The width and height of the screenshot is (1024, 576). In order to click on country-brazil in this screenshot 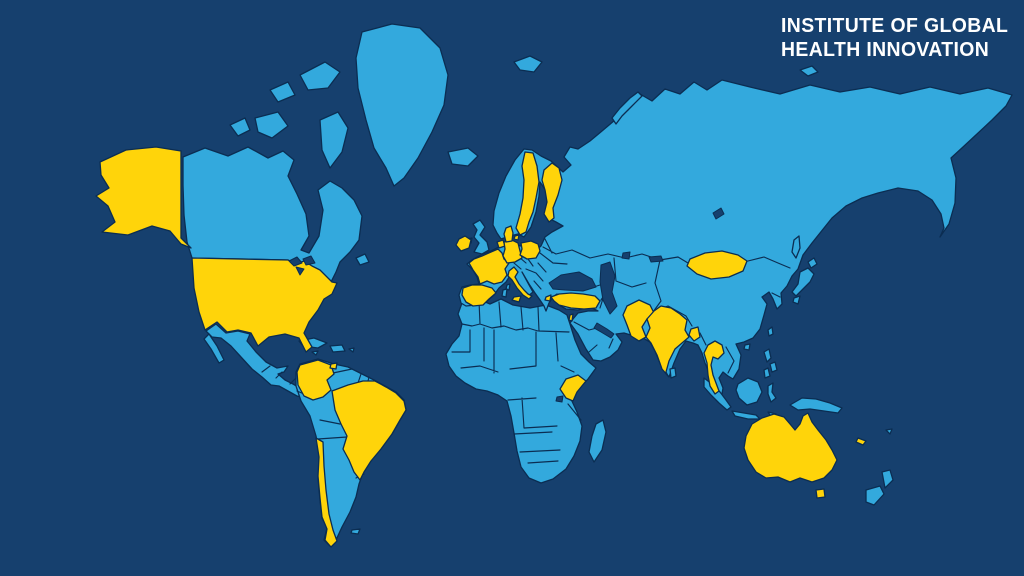, I will do `click(369, 430)`.